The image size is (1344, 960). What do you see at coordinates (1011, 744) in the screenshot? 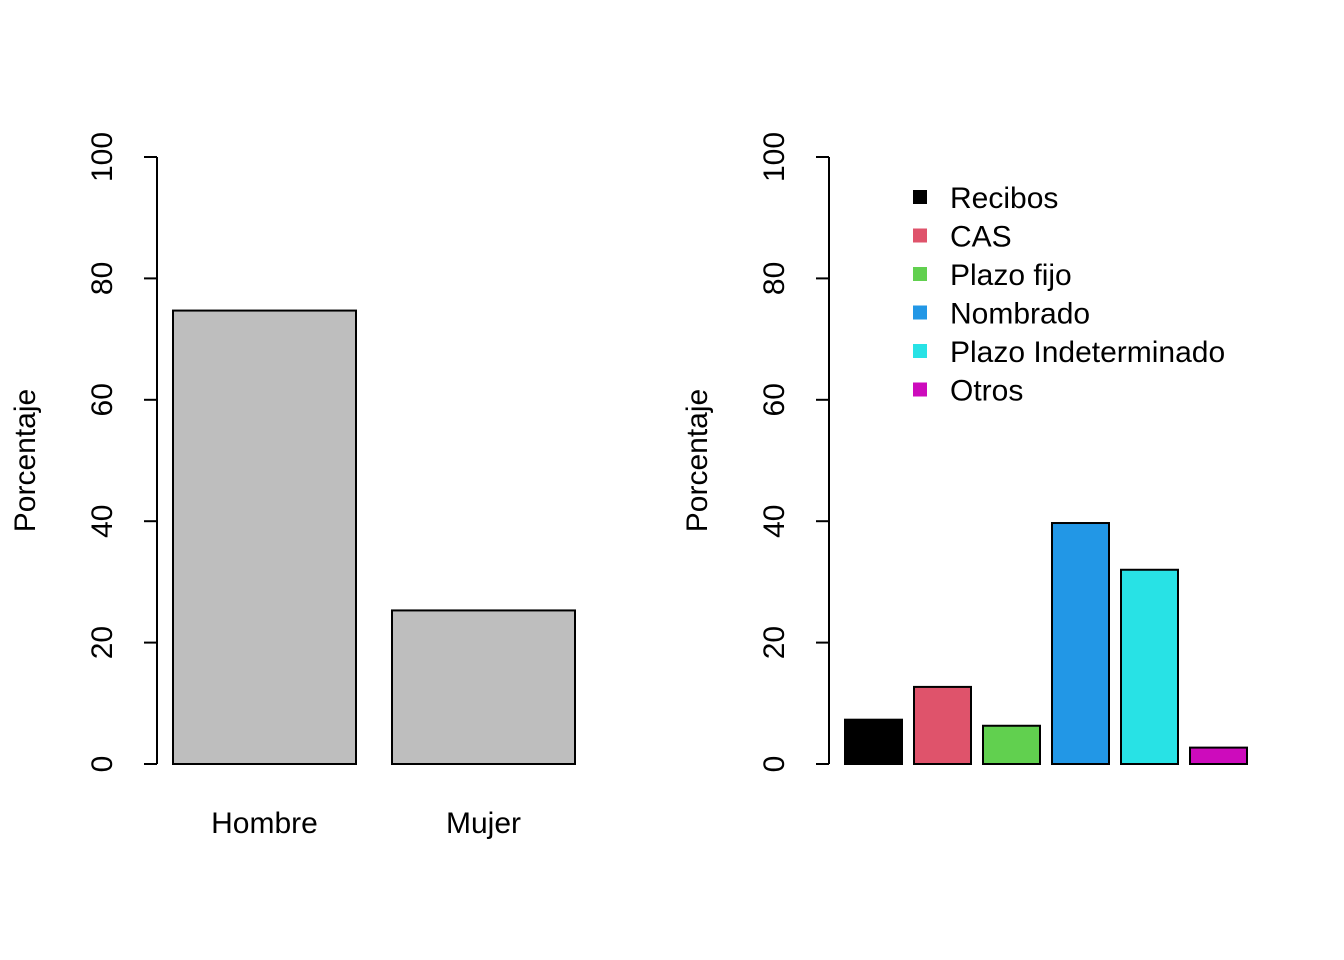
I see `bar-plazo-fijo` at bounding box center [1011, 744].